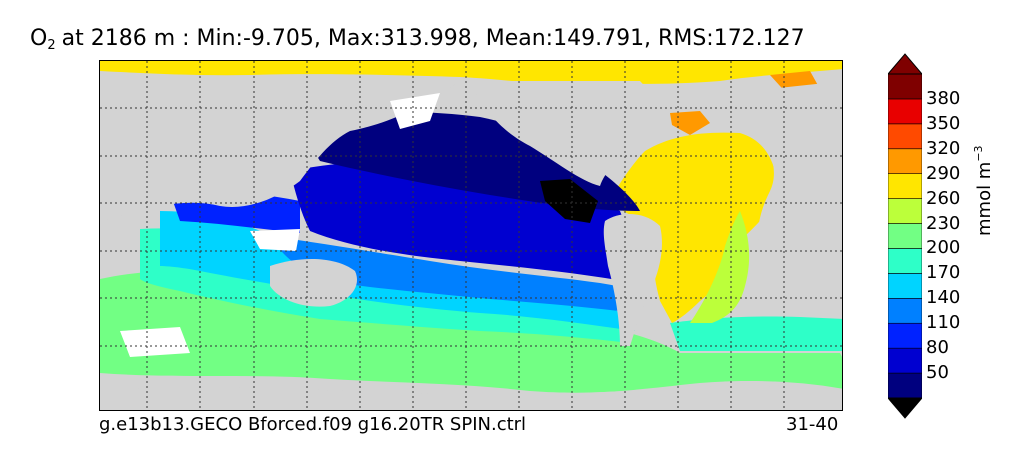 This screenshot has width=1027, height=466. I want to click on colorbar, so click(905, 236).